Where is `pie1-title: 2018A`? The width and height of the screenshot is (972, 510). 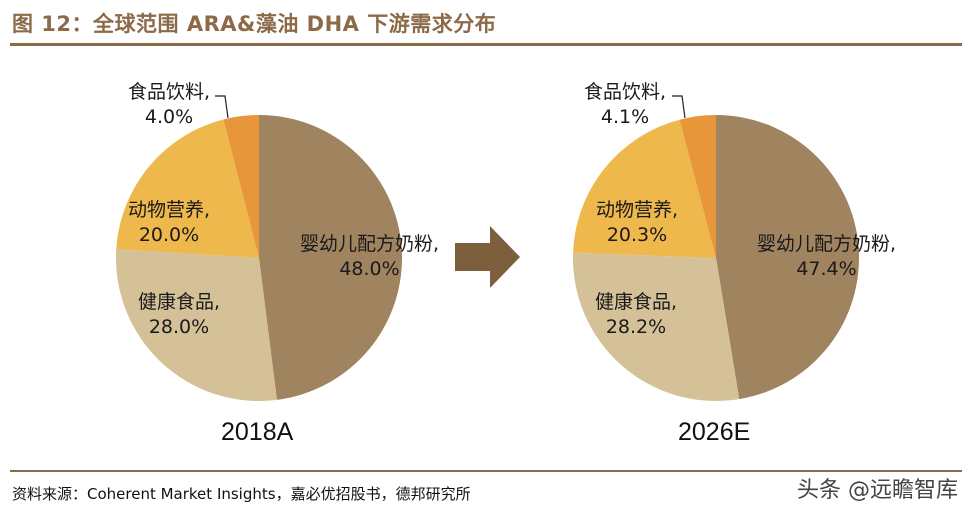
pie1-title: 2018A is located at coordinates (257, 432).